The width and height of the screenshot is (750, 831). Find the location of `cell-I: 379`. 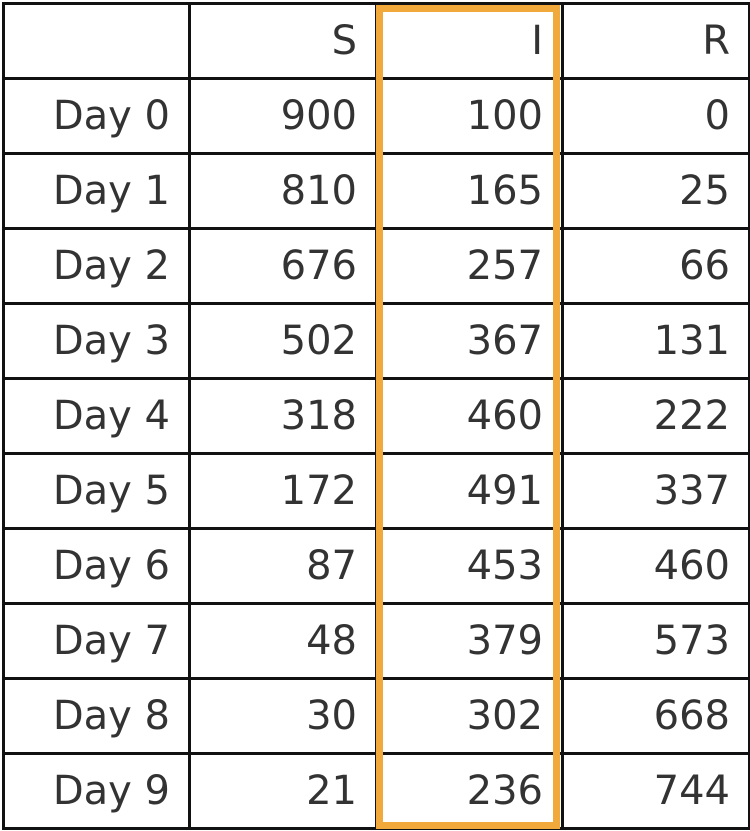

cell-I: 379 is located at coordinates (469, 641).